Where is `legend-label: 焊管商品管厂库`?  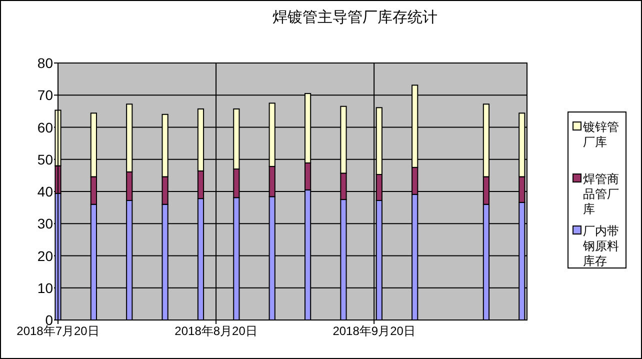
legend-label: 焊管商品管厂库 is located at coordinates (601, 194).